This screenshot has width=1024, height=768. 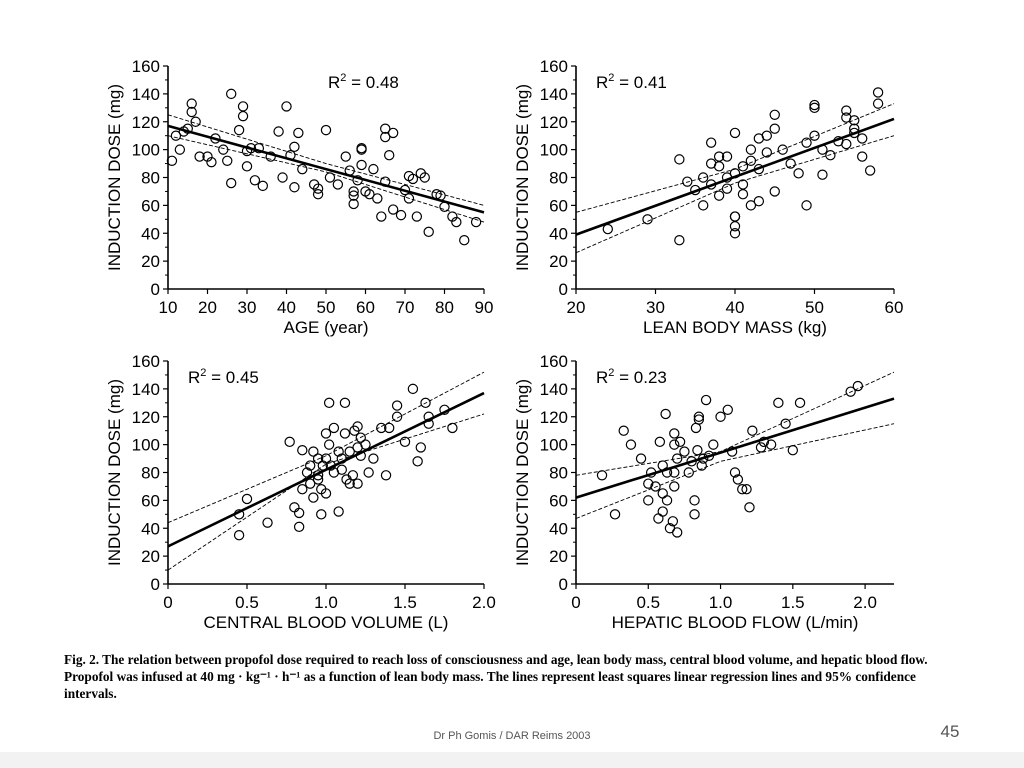 I want to click on x-tick-label: 80, so click(x=444, y=307).